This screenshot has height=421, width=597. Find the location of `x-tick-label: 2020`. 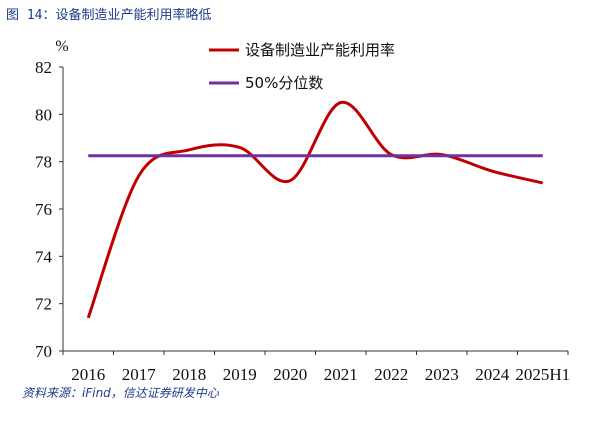

x-tick-label: 2020 is located at coordinates (290, 374).